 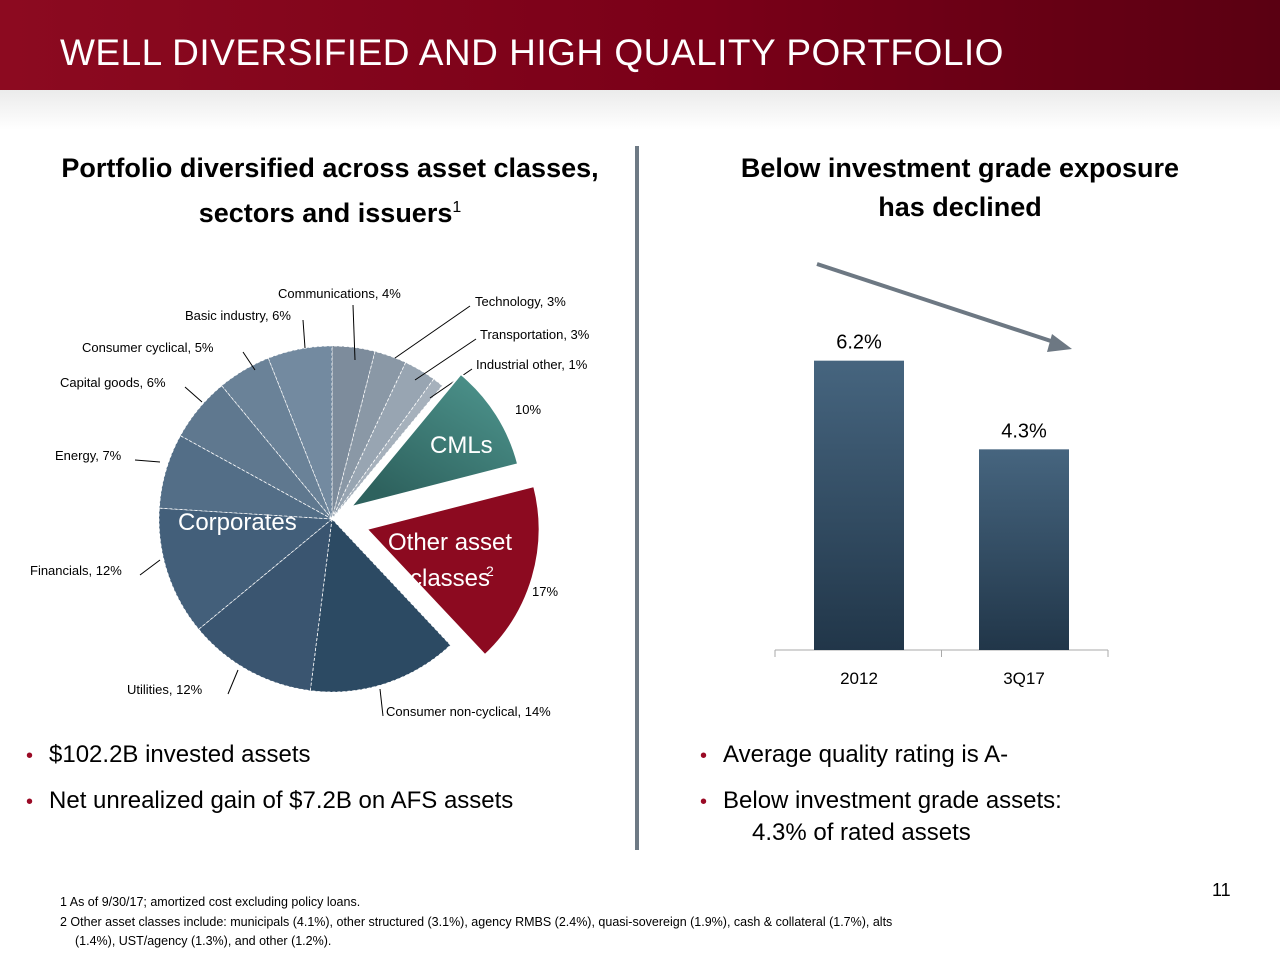 What do you see at coordinates (960, 168) in the screenshot?
I see `right-heading-line1: Below investment grade exposure` at bounding box center [960, 168].